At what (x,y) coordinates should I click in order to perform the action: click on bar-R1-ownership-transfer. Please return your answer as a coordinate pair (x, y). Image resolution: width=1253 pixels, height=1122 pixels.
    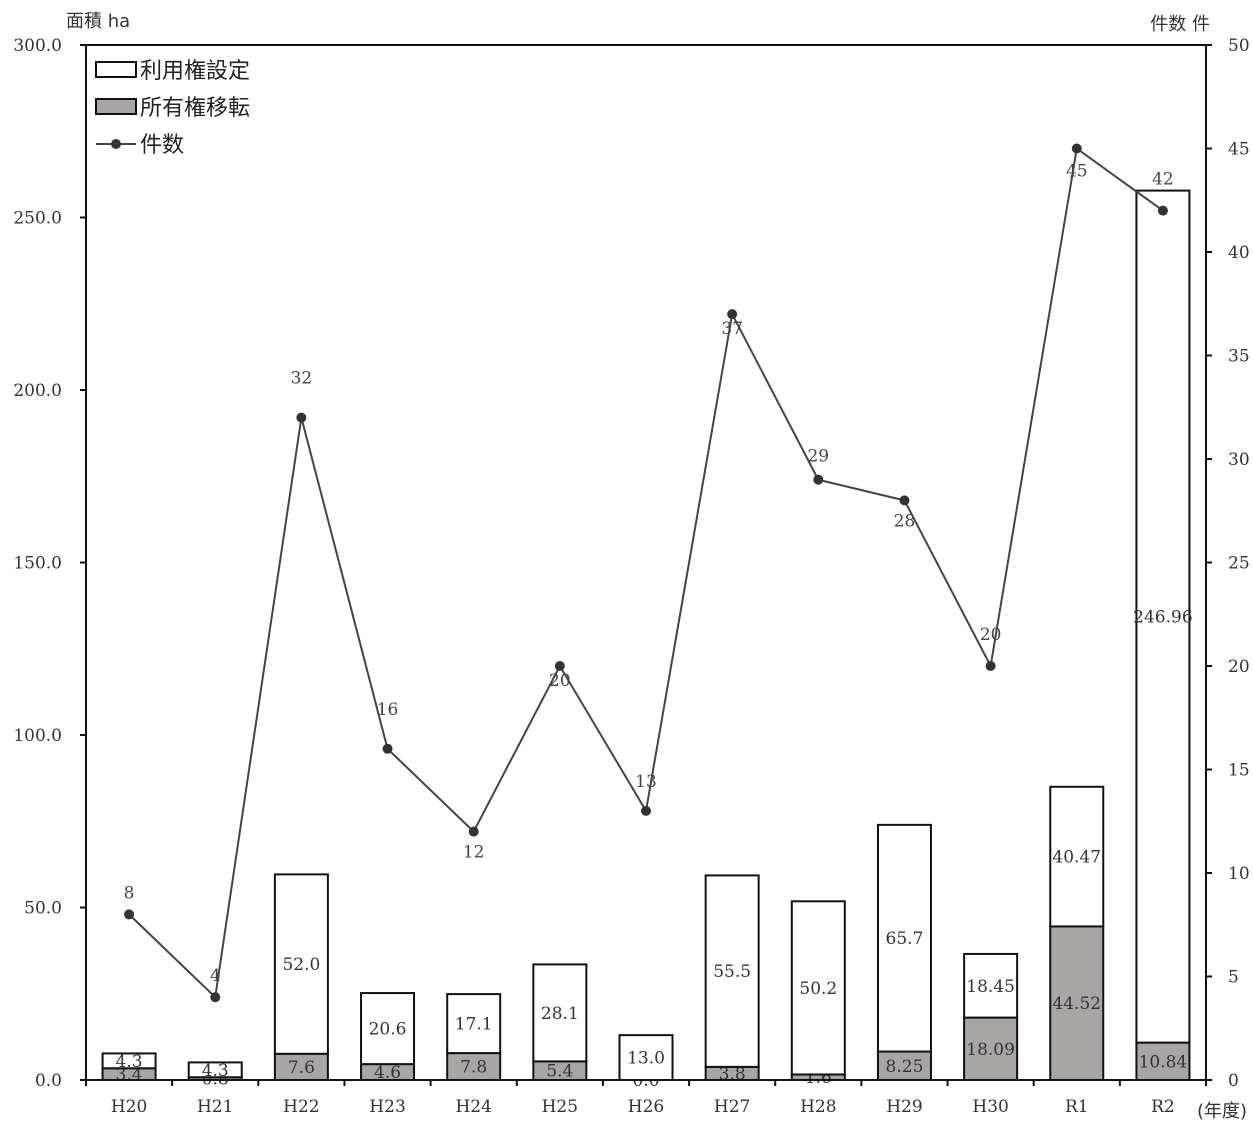
    Looking at the image, I should click on (1077, 1003).